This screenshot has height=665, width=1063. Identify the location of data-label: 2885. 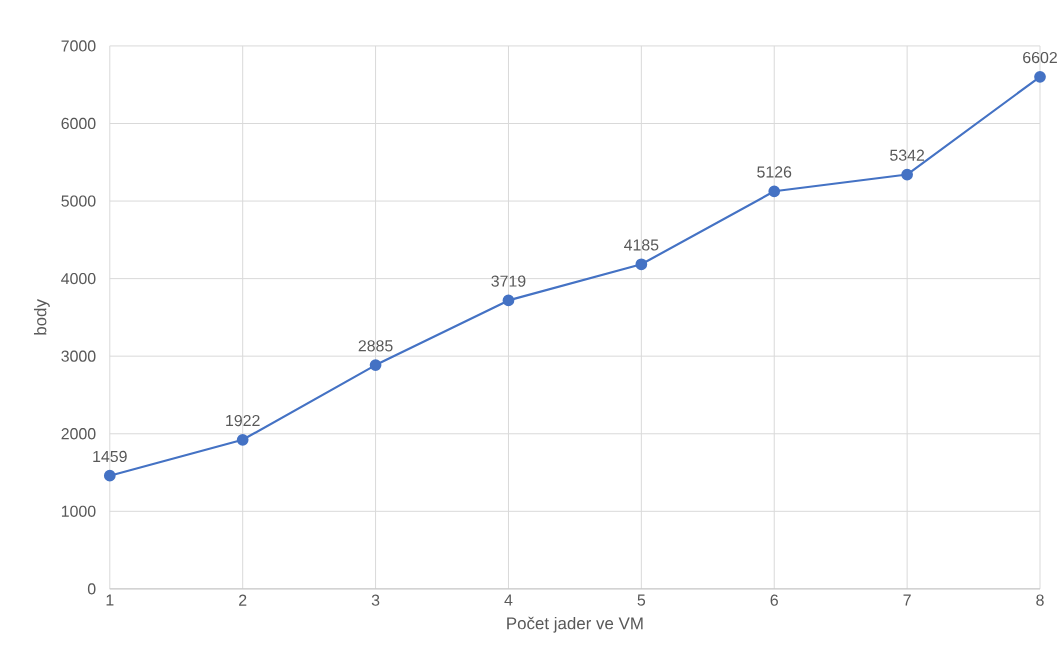
(375, 346).